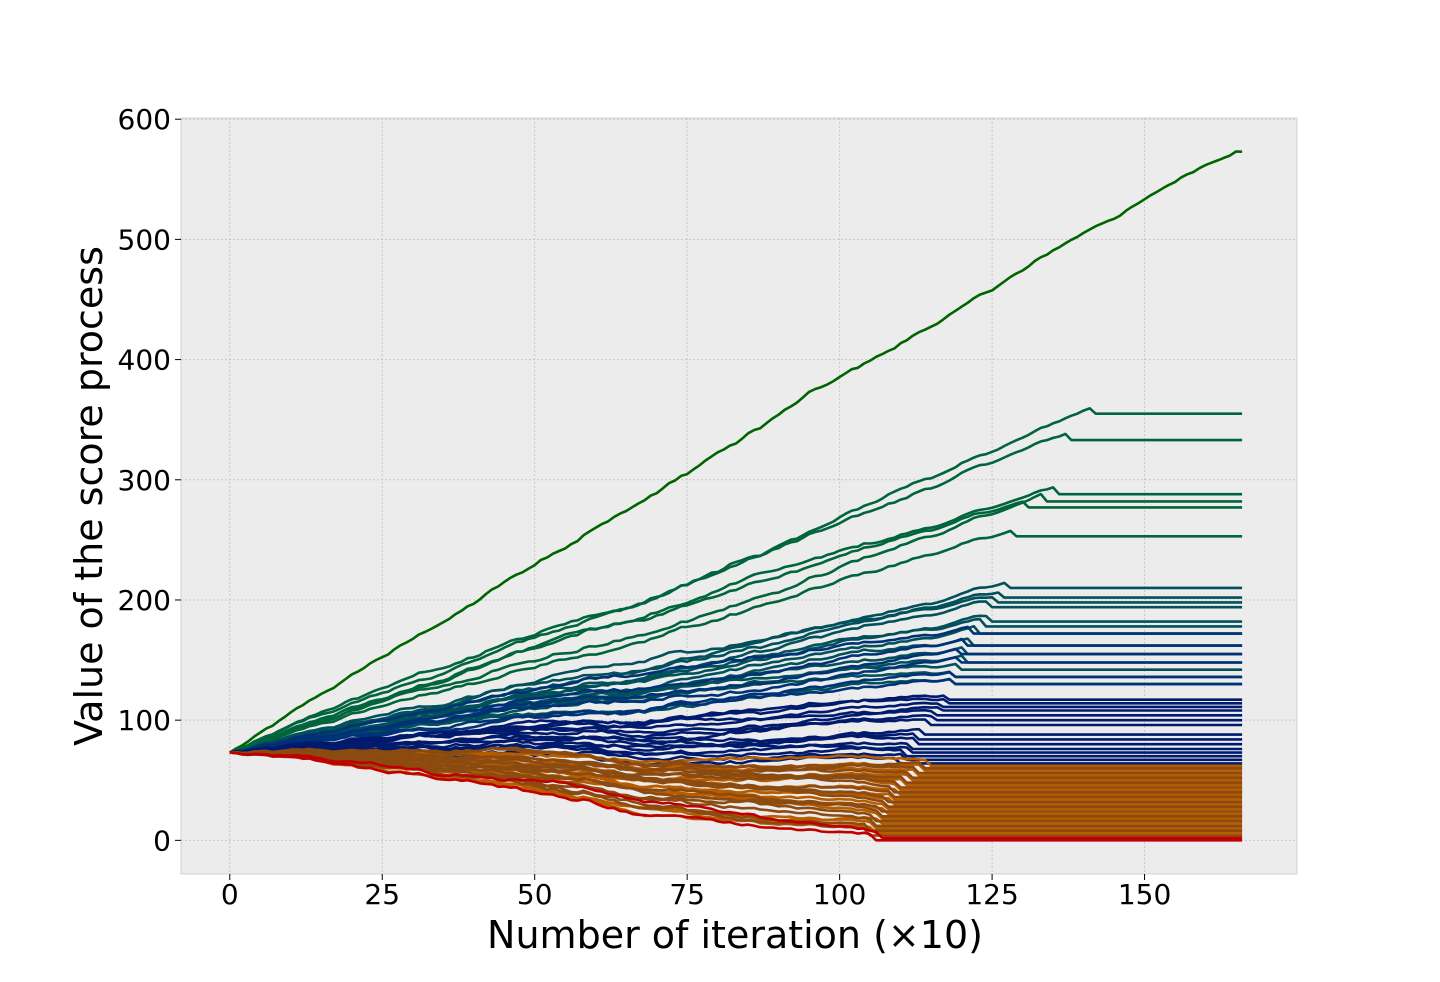 The height and width of the screenshot is (982, 1440). I want to click on x-tick-label: 0, so click(230, 894).